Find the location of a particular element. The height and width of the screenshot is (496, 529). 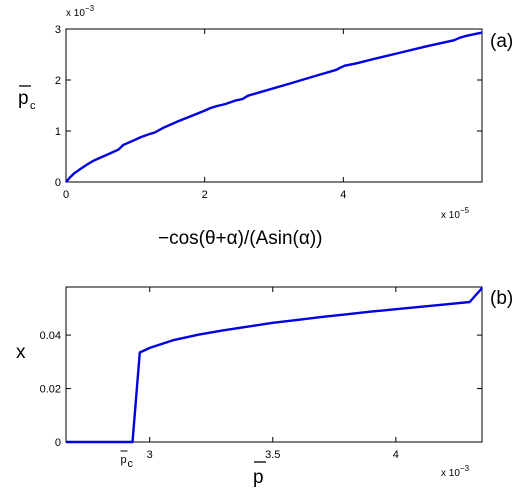

y-tick-label: 0.04 is located at coordinates (50, 336).